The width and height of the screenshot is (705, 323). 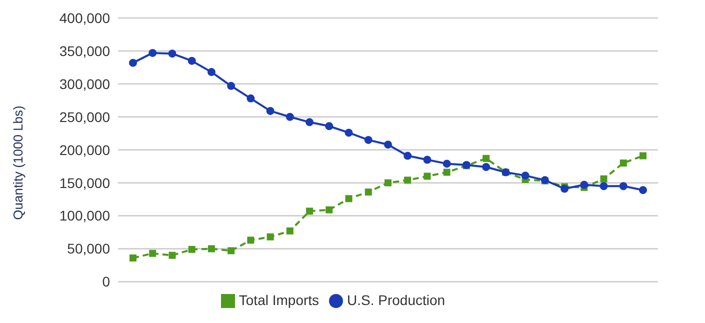 I want to click on y-tick-label: 400,000, so click(x=84, y=18).